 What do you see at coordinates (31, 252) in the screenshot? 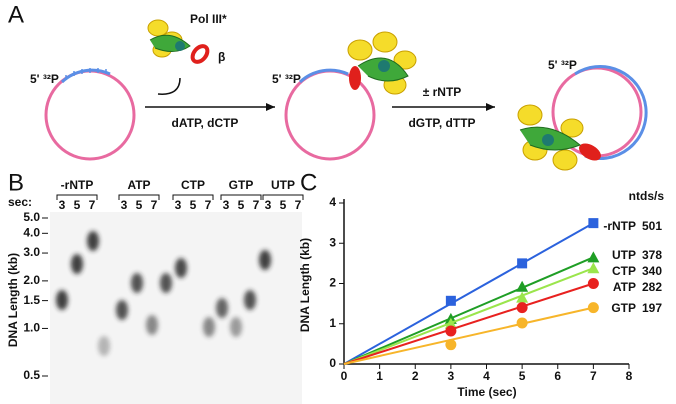
I see `y-tick-label: 3.0` at bounding box center [31, 252].